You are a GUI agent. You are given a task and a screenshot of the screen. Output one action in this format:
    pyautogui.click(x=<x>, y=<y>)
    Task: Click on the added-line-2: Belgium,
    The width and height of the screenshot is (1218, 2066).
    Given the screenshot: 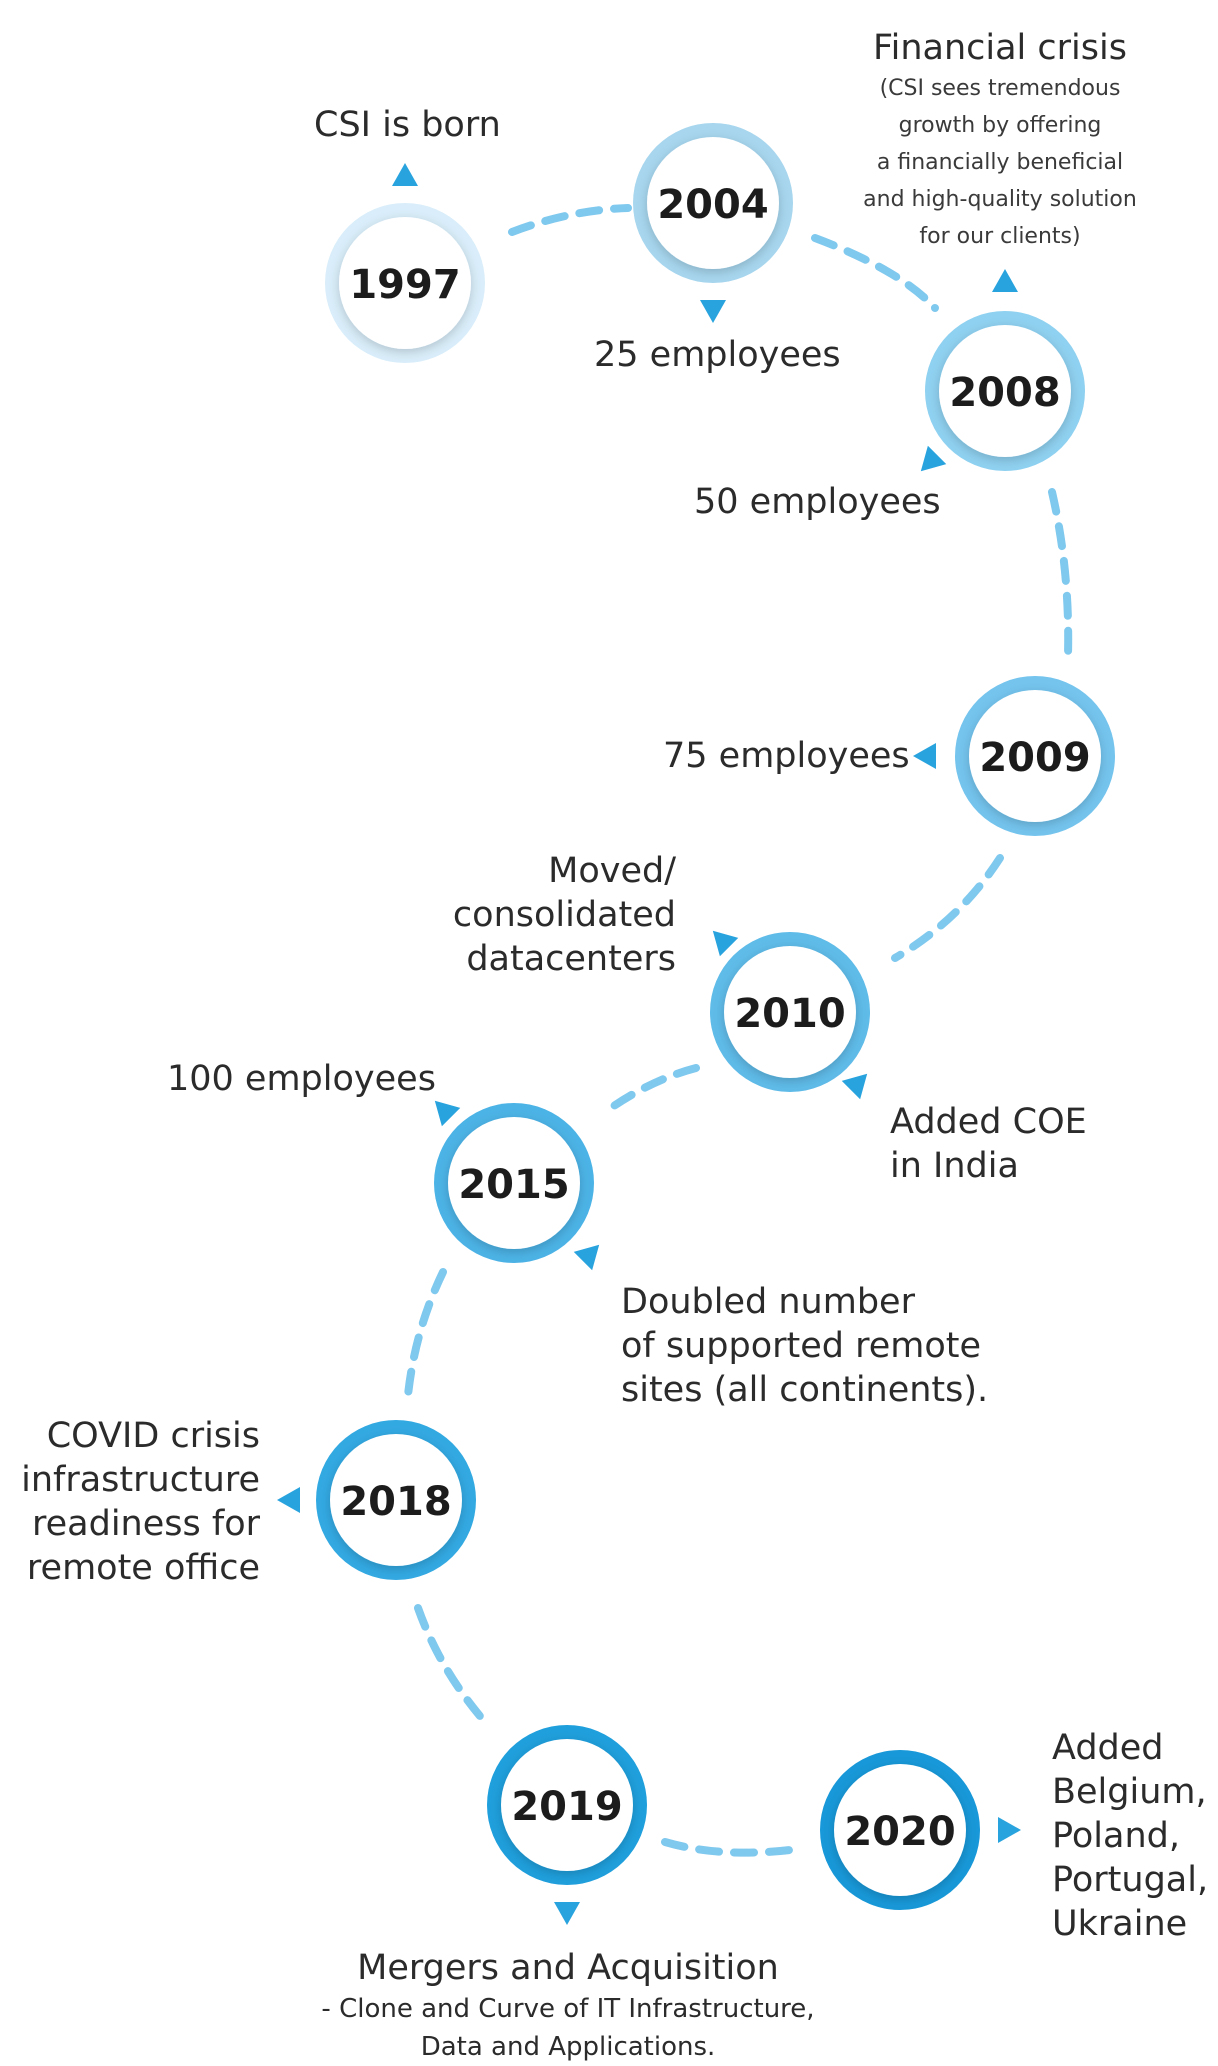 What is the action you would take?
    pyautogui.click(x=1129, y=1792)
    